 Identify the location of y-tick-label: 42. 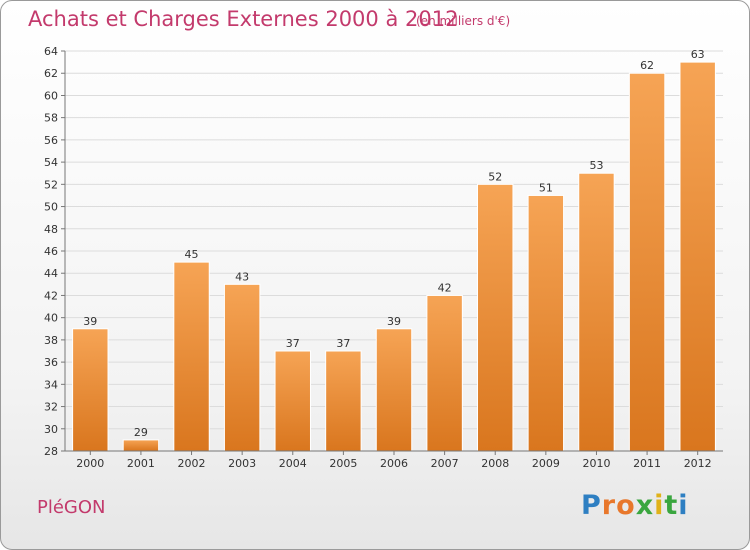
(51, 295).